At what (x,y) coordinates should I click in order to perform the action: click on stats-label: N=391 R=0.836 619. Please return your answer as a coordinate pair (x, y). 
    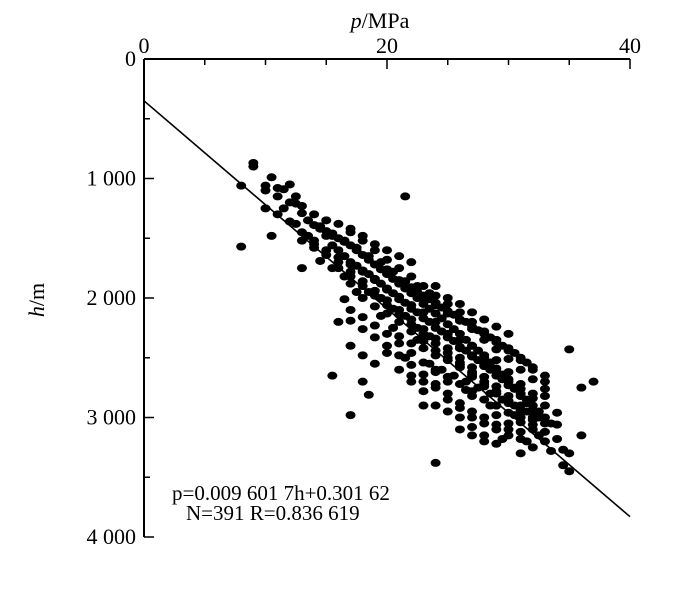
    Looking at the image, I should click on (273, 513).